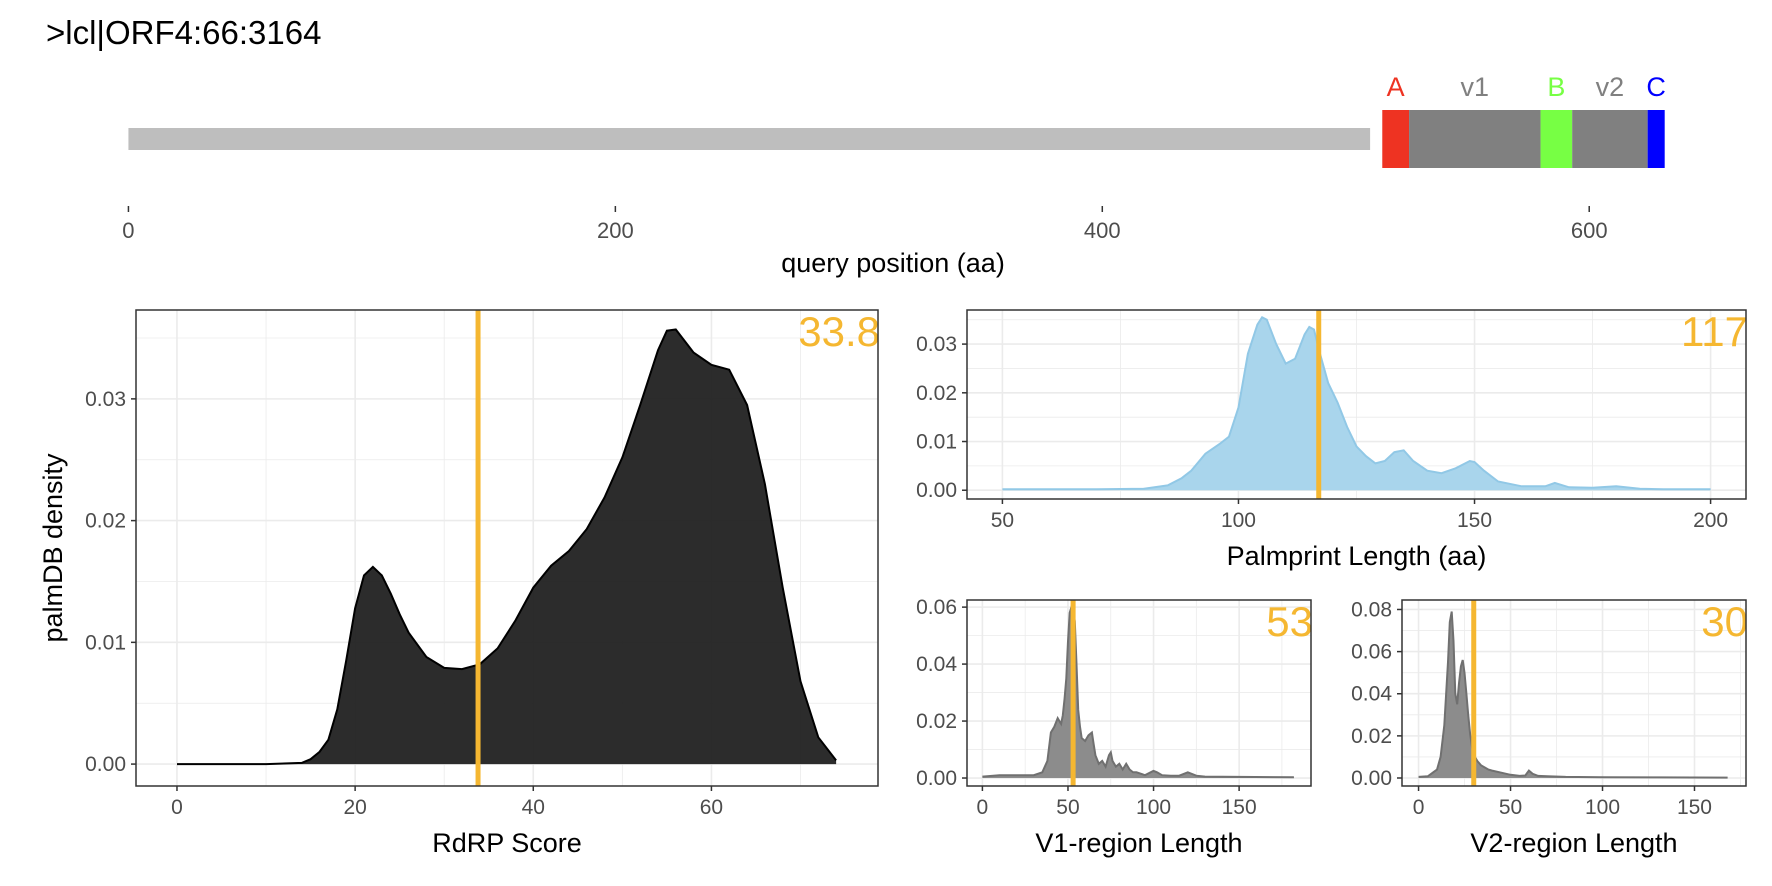  Describe the element at coordinates (1714, 331) in the screenshot. I see `query-marker-value: 117` at that location.